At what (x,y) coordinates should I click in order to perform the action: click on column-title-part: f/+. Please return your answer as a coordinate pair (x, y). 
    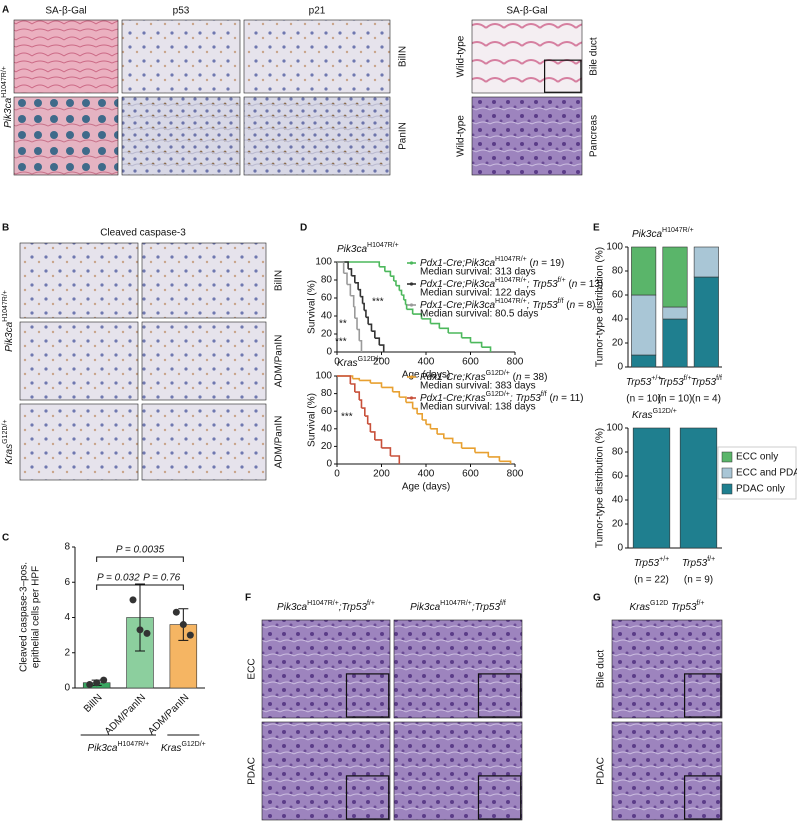
    Looking at the image, I should click on (371, 603).